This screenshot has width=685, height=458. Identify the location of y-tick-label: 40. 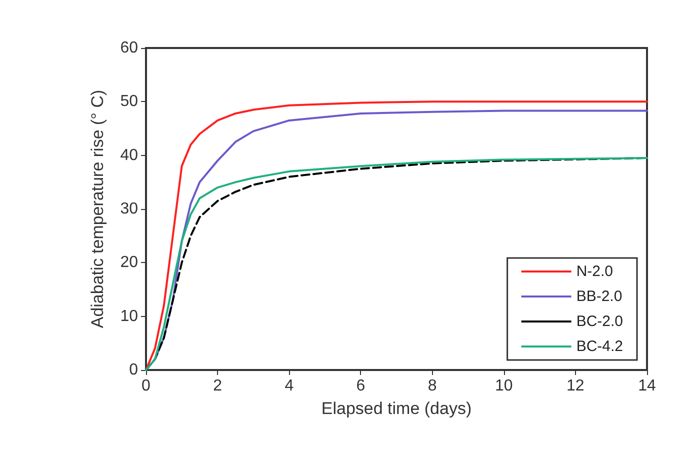
(129, 155).